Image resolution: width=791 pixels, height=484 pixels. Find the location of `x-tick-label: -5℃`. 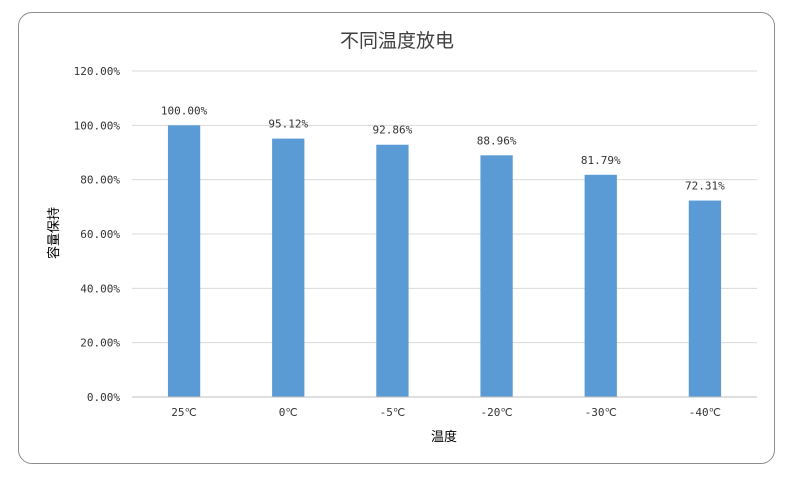

x-tick-label: -5℃ is located at coordinates (393, 412).